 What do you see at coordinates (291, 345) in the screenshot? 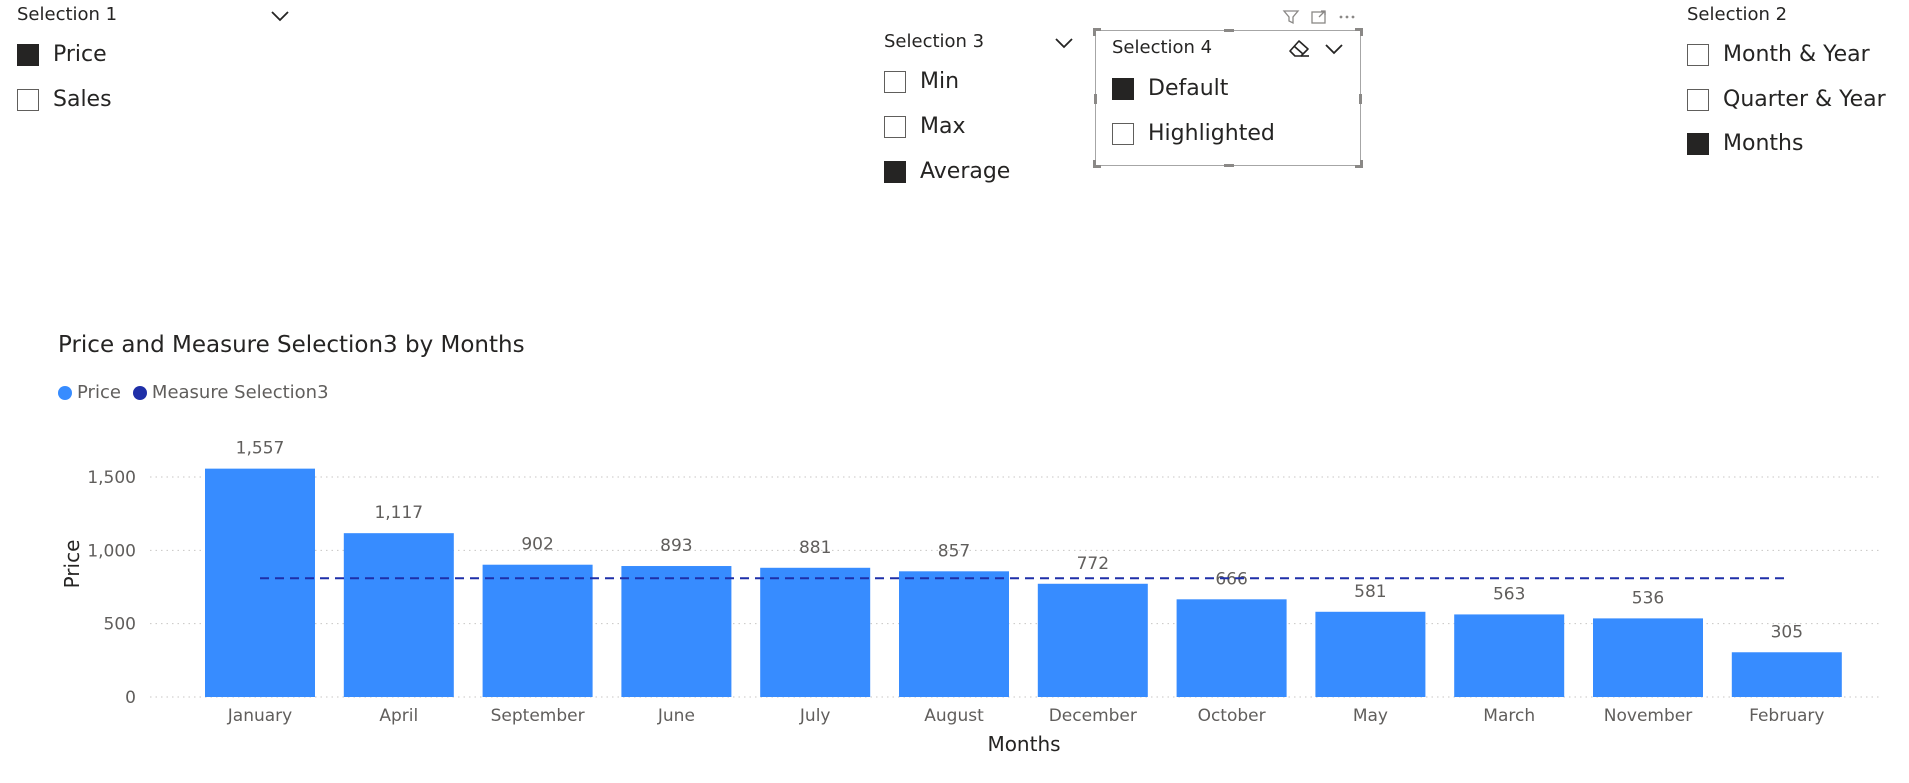
I see `chart-title: Price and Measure Selection3 by Months` at bounding box center [291, 345].